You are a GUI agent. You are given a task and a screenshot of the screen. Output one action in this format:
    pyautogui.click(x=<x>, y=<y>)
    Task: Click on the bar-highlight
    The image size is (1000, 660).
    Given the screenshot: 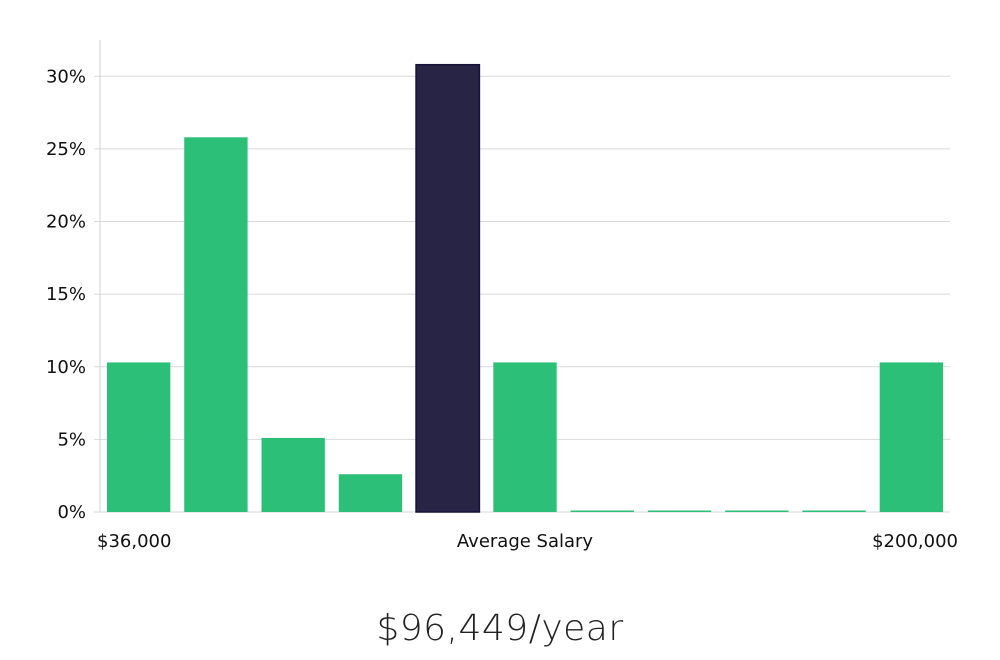 What is the action you would take?
    pyautogui.click(x=448, y=288)
    